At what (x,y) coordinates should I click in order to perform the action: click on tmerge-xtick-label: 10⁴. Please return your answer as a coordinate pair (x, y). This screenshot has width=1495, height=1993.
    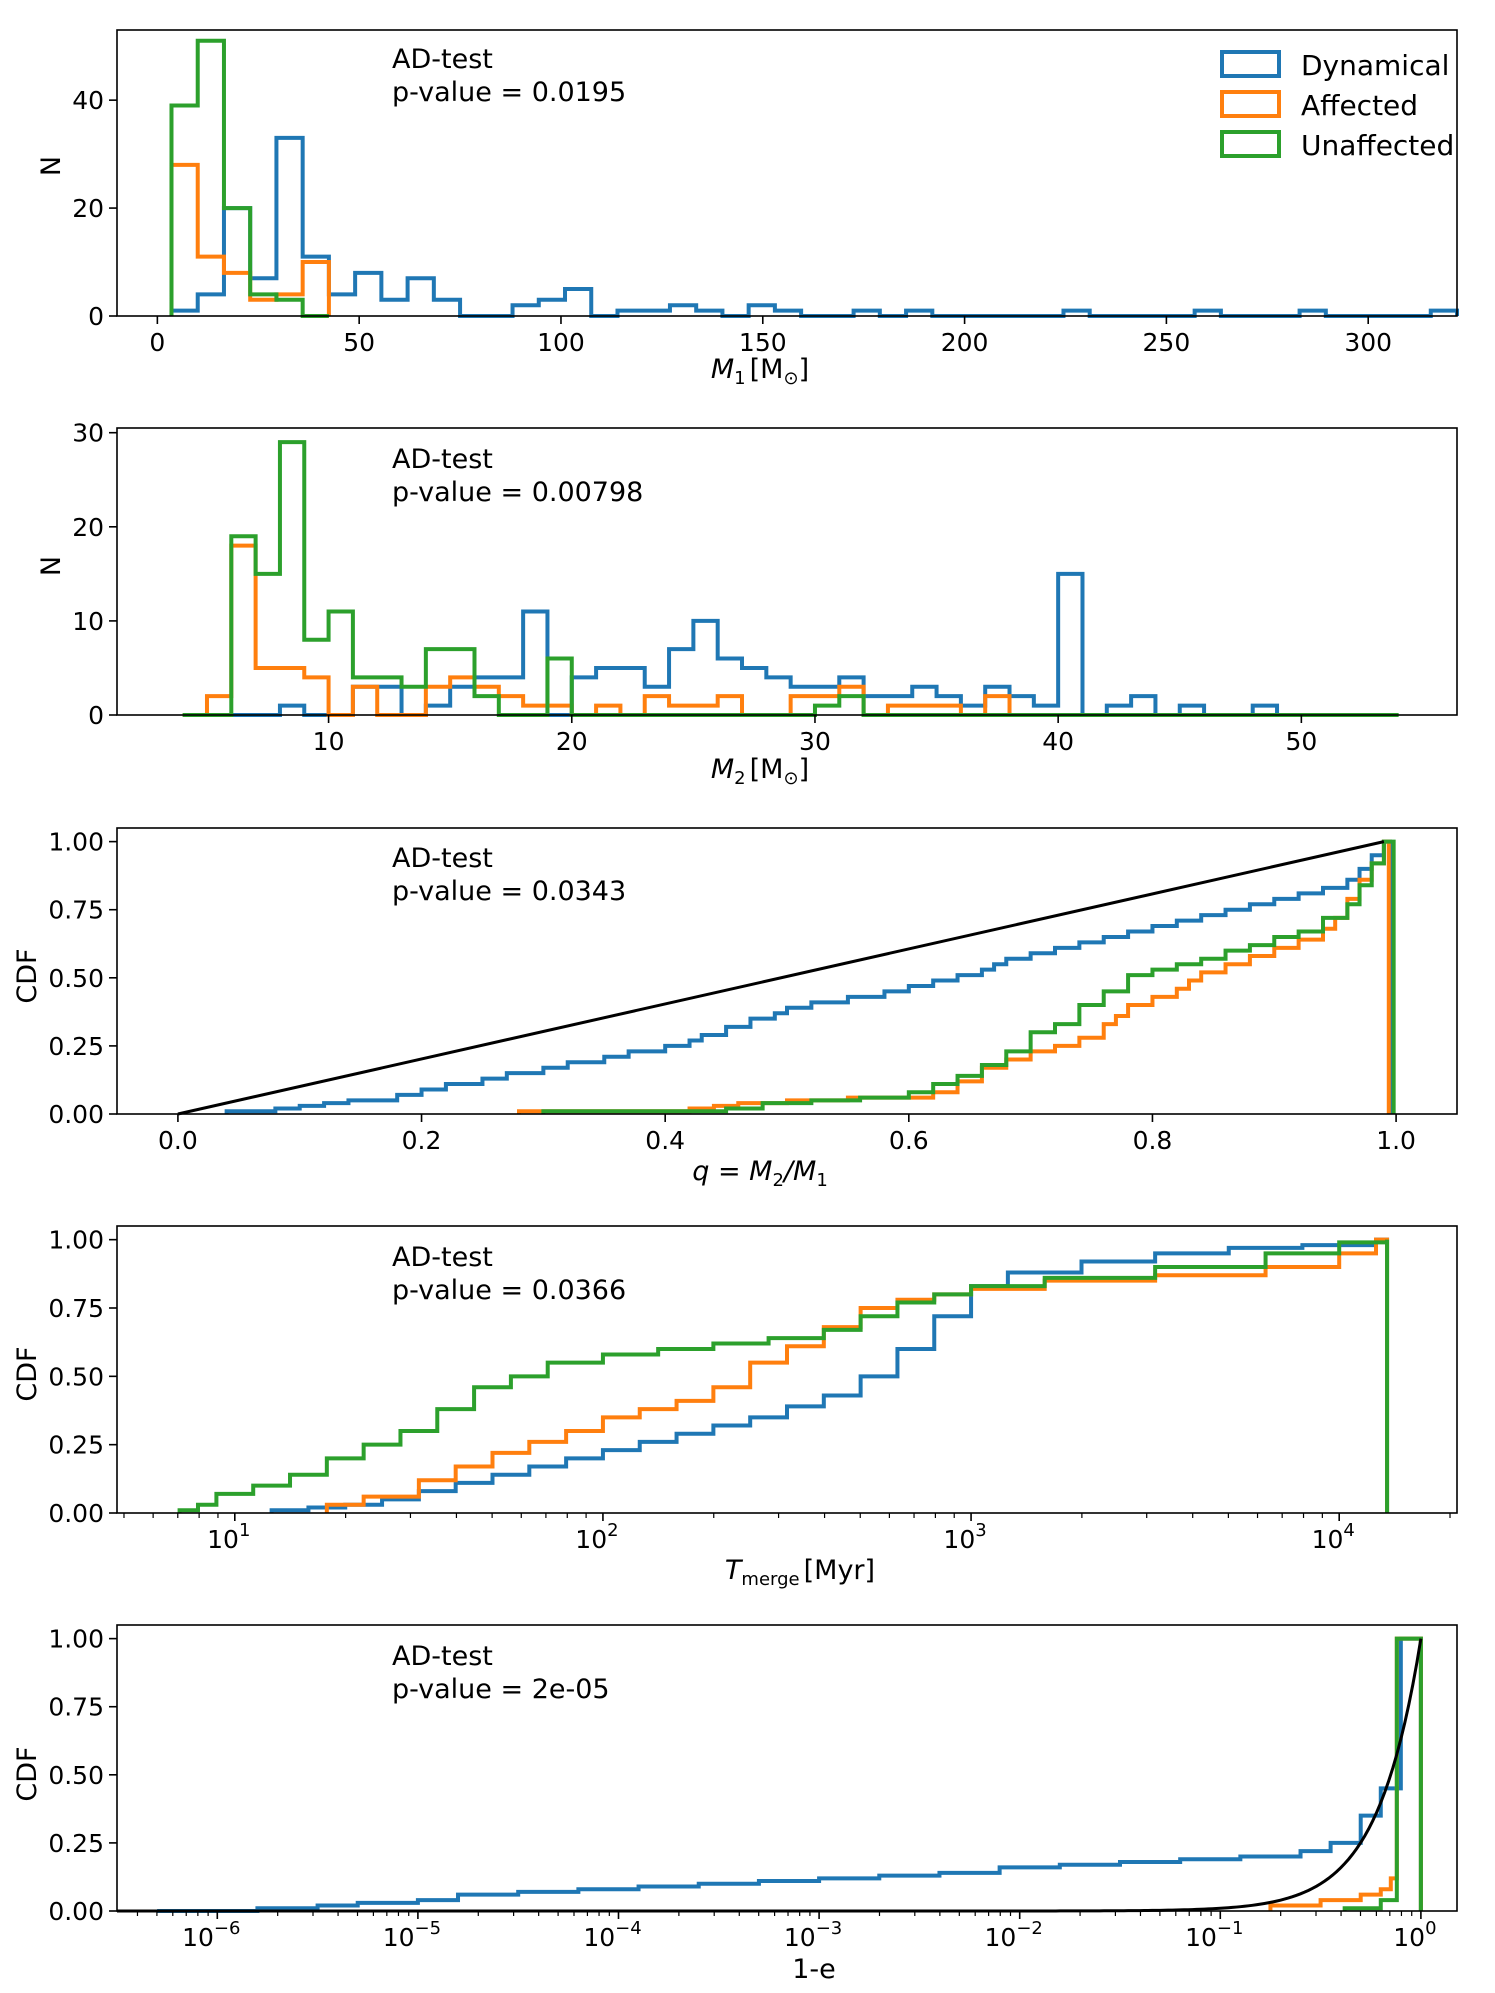
    Looking at the image, I should click on (1333, 1537).